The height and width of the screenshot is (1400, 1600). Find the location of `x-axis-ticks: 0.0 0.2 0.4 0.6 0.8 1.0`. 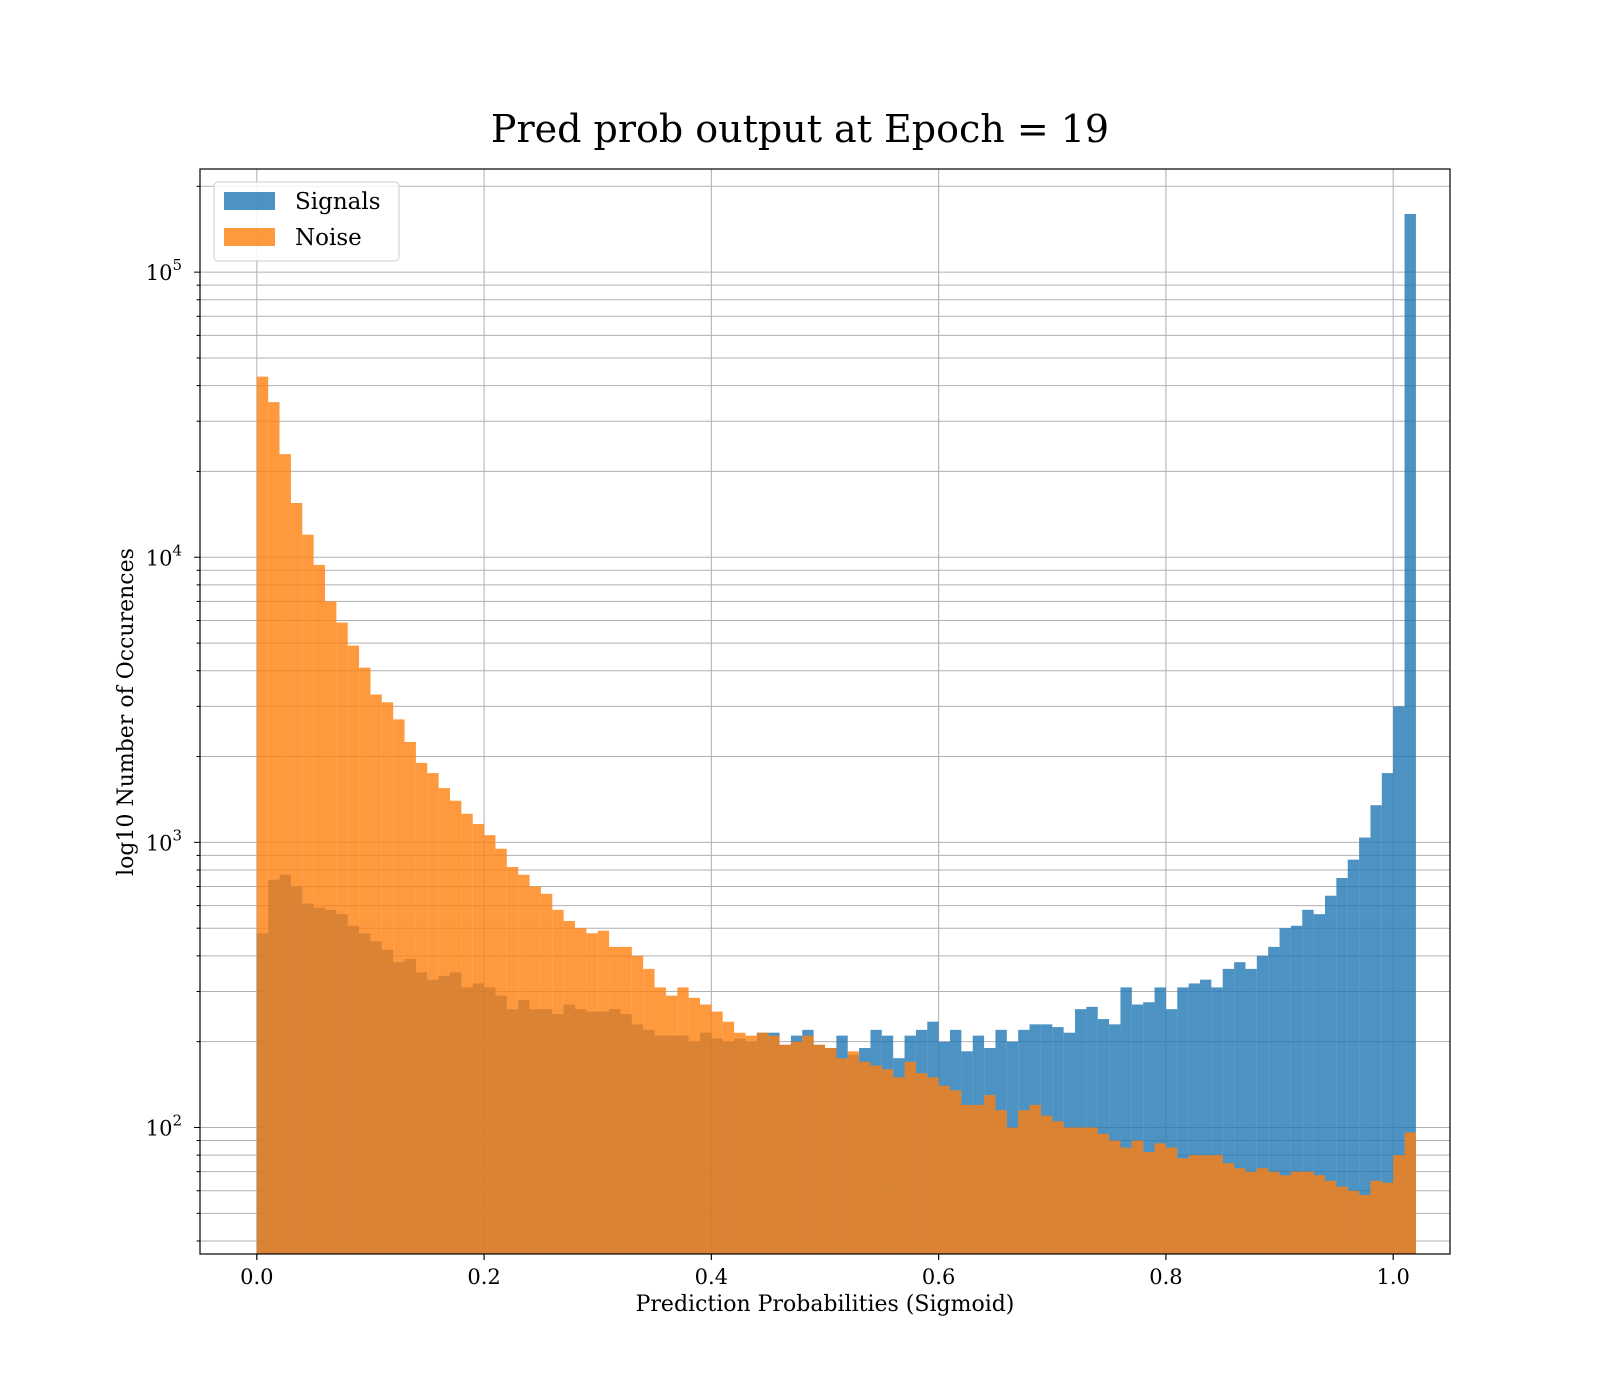

x-axis-ticks: 0.0 0.2 0.4 0.6 0.8 1.0 is located at coordinates (825, 1271).